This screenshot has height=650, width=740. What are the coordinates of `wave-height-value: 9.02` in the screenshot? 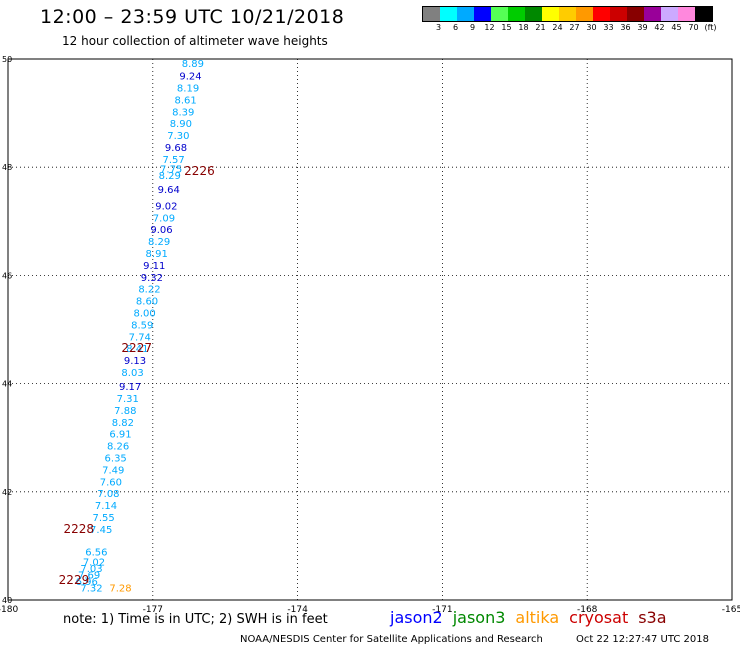 It's located at (166, 206).